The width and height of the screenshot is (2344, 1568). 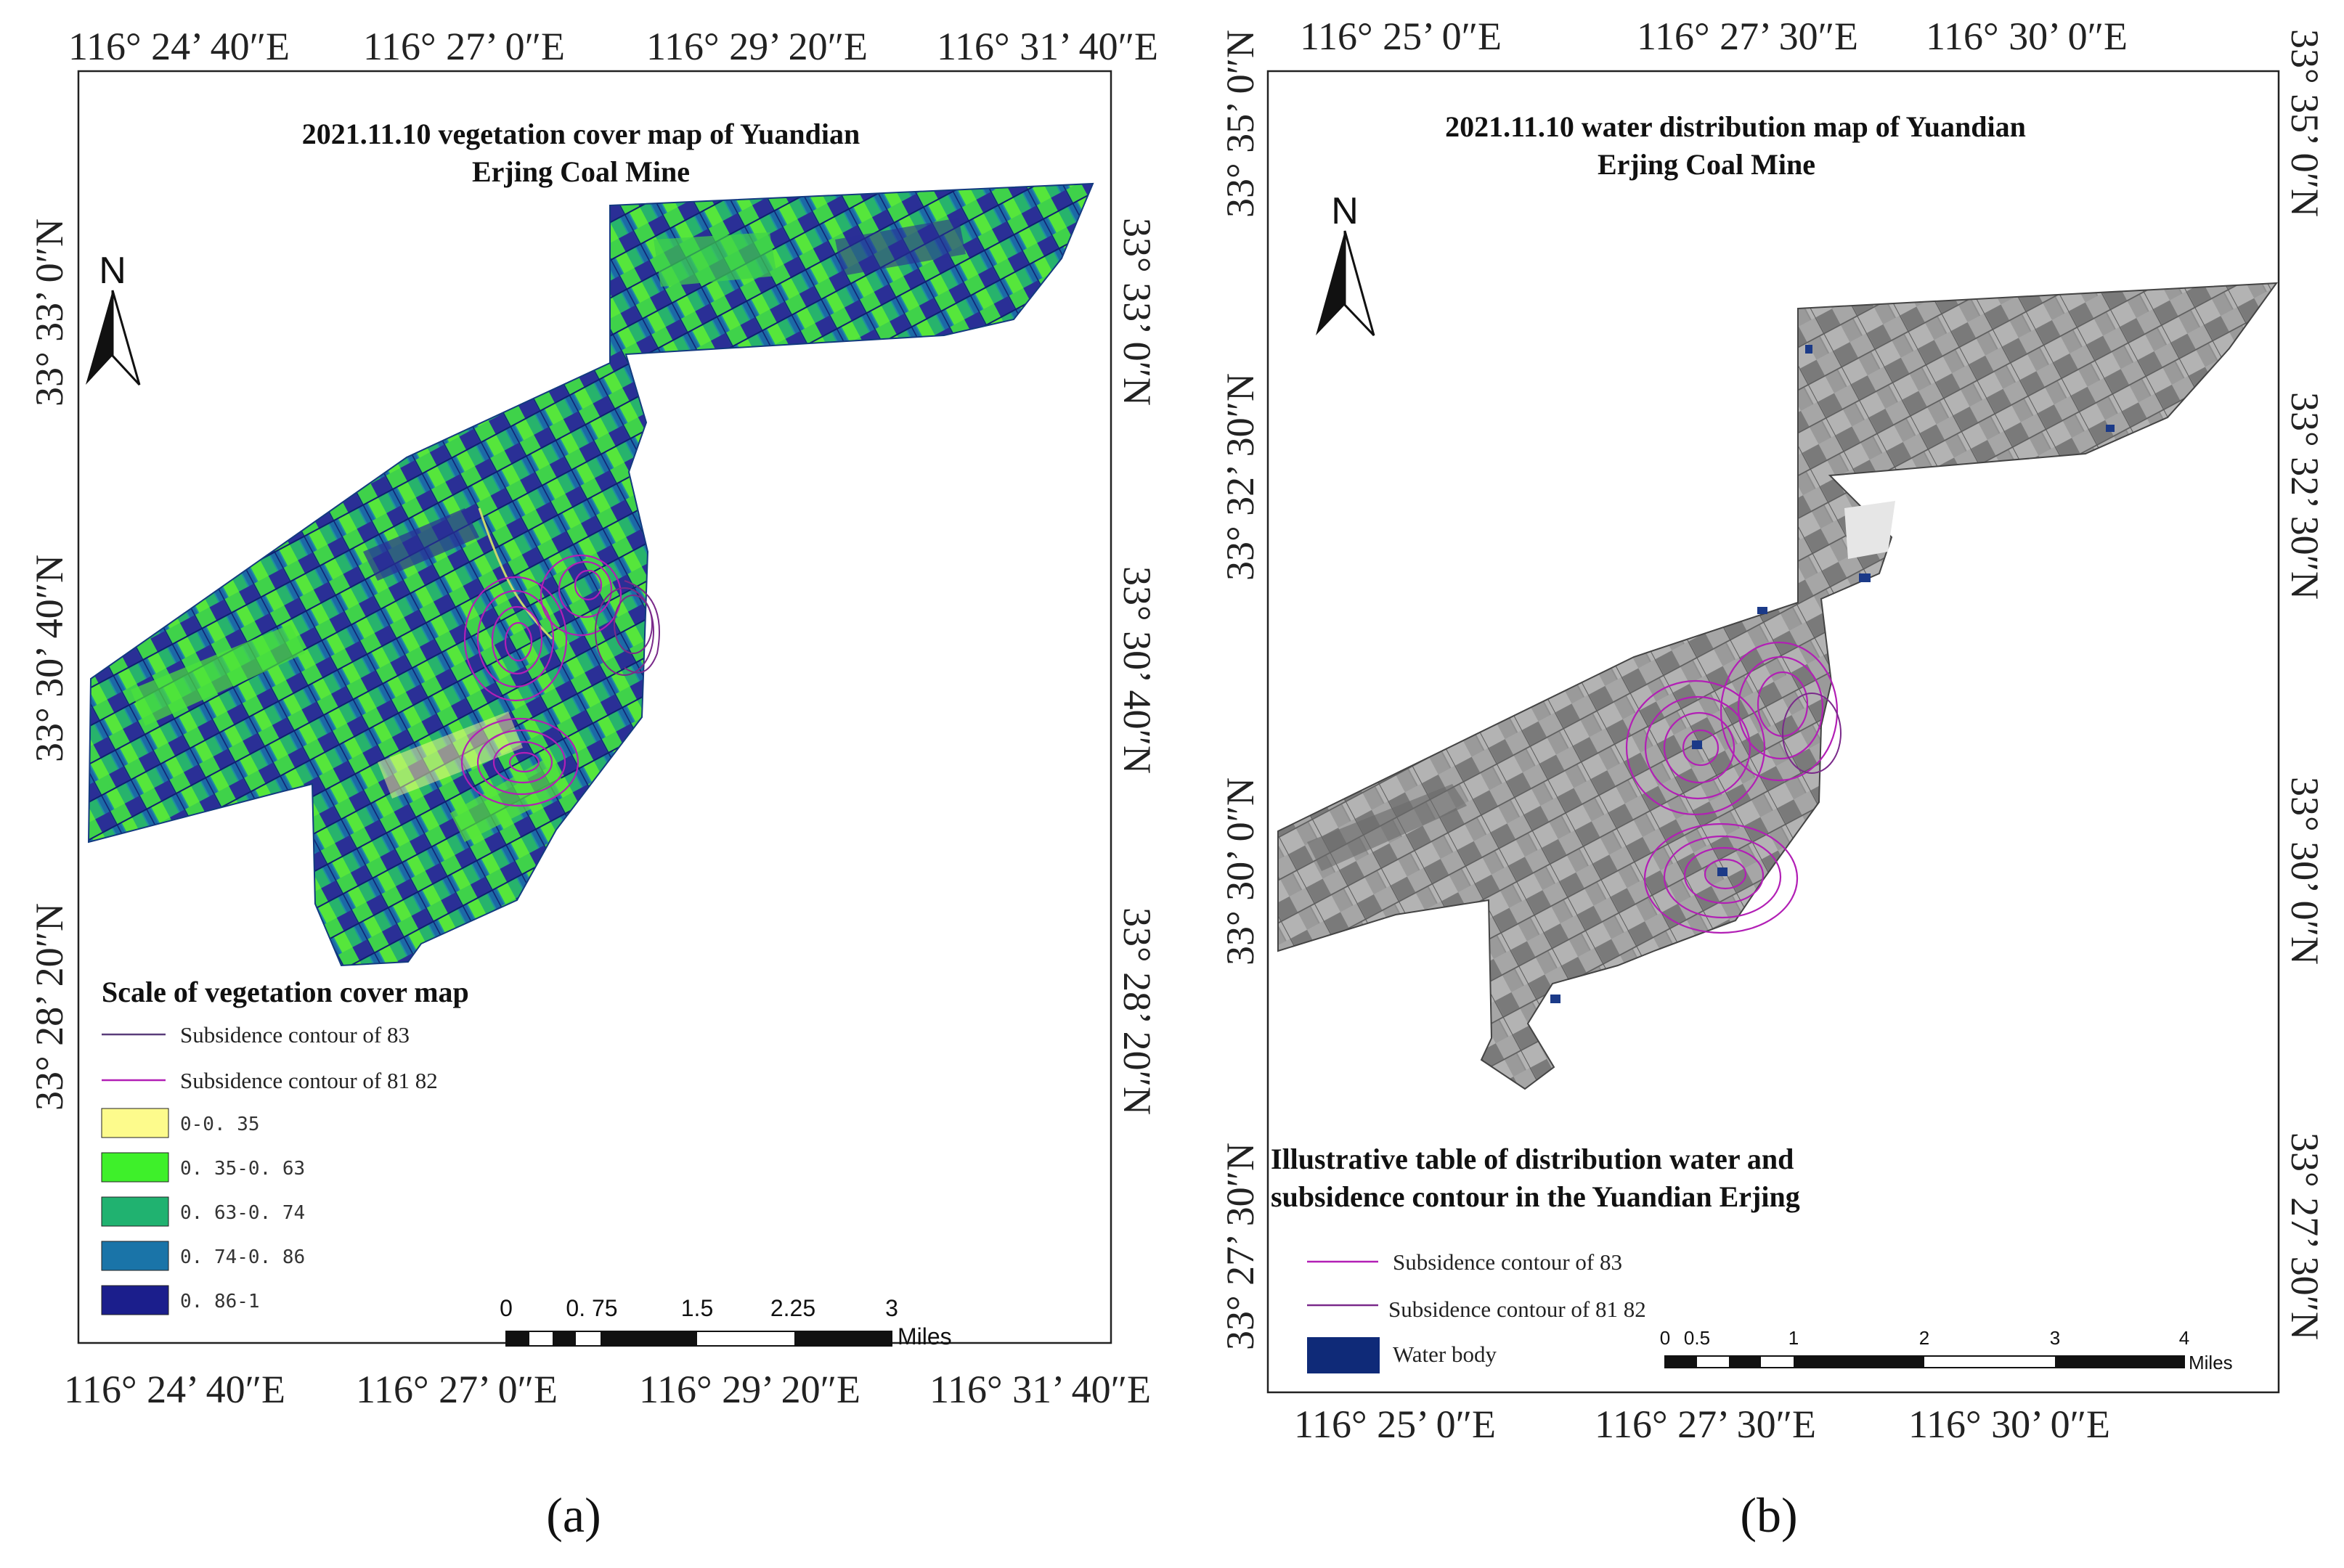 What do you see at coordinates (750, 1390) in the screenshot?
I see `a-lon-bottom-3: 116° 29’ 20″E` at bounding box center [750, 1390].